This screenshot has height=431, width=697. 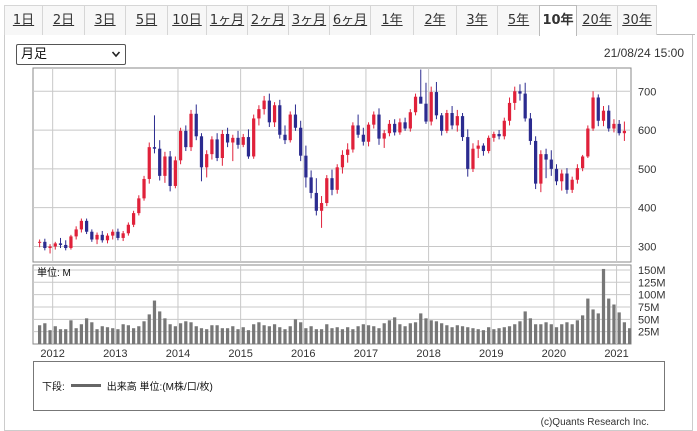 I want to click on tab-label: 2日, so click(x=63, y=20).